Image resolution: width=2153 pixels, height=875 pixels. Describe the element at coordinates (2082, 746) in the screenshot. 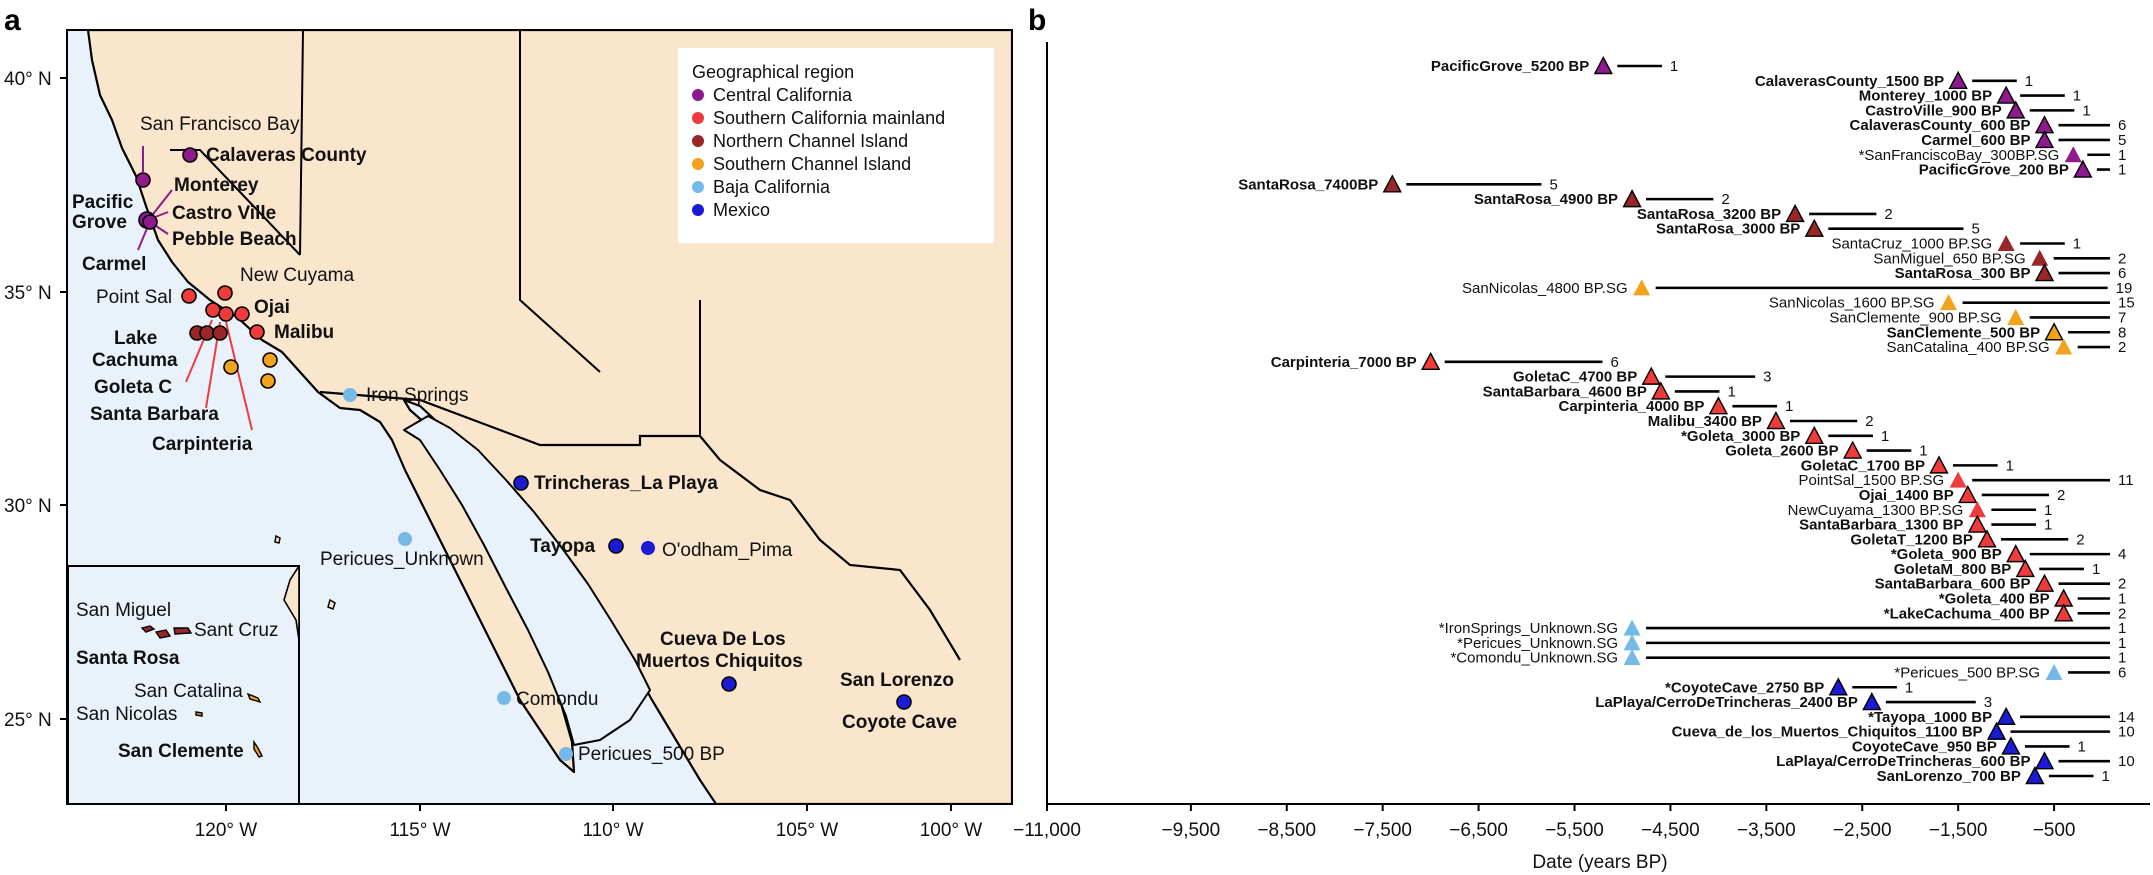

I see `chart-count-46: 1` at that location.